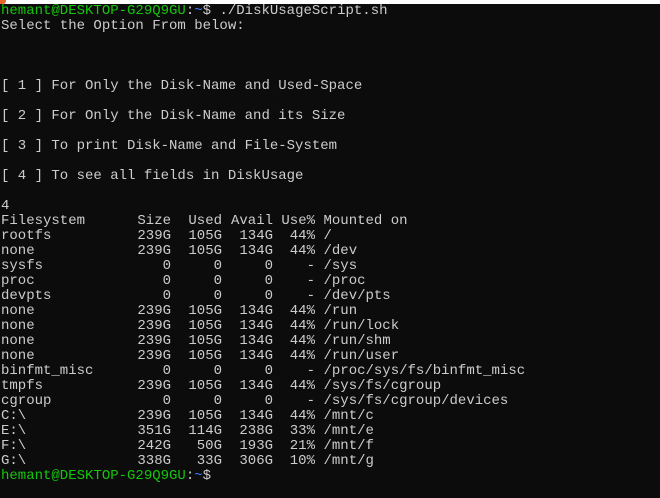  Describe the element at coordinates (26, 296) in the screenshot. I see `cell-filesystem: devpts` at that location.